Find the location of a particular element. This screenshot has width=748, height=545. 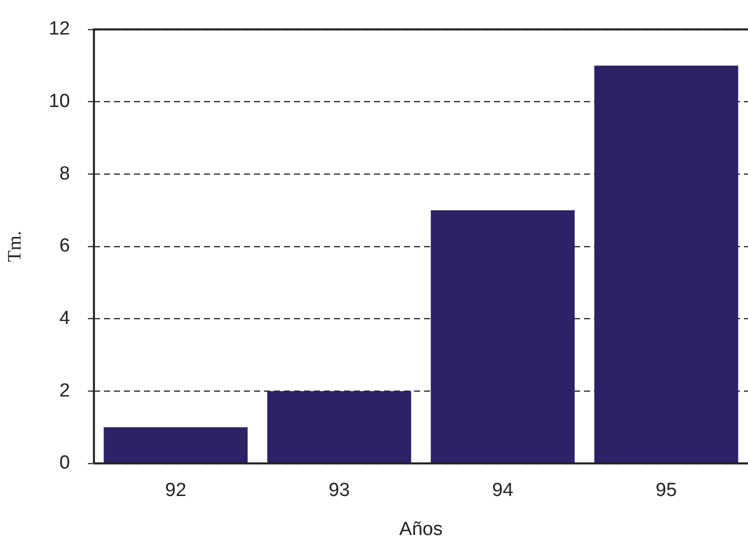

x-tick-label: 94 is located at coordinates (503, 491).